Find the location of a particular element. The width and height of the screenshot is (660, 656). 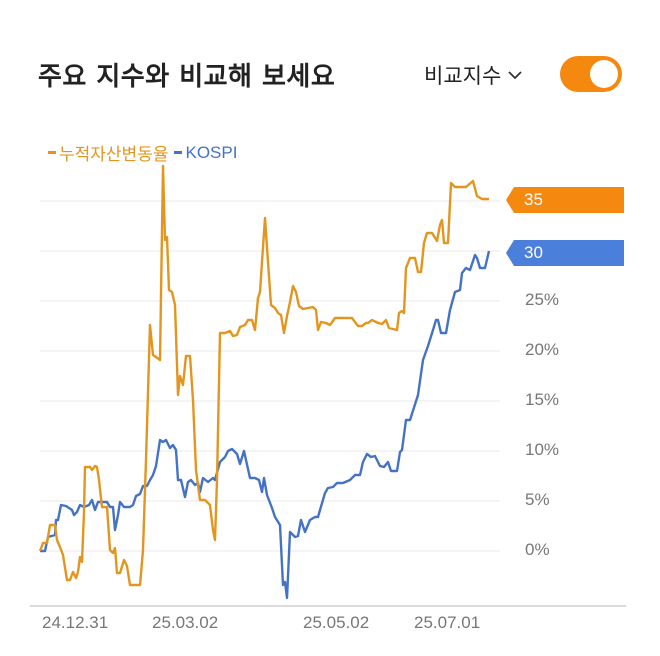

legend-item-kospi: KOSPI is located at coordinates (205, 152).